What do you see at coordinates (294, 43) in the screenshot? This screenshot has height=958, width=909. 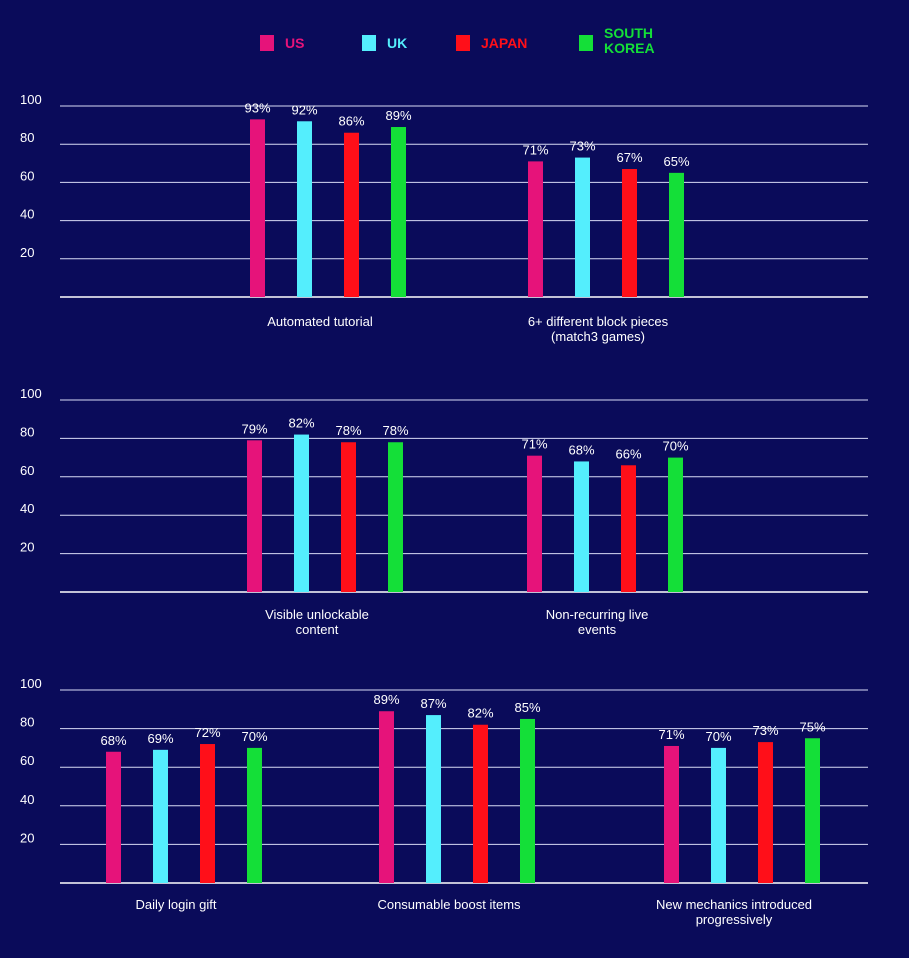 I see `legend-label-us: US` at bounding box center [294, 43].